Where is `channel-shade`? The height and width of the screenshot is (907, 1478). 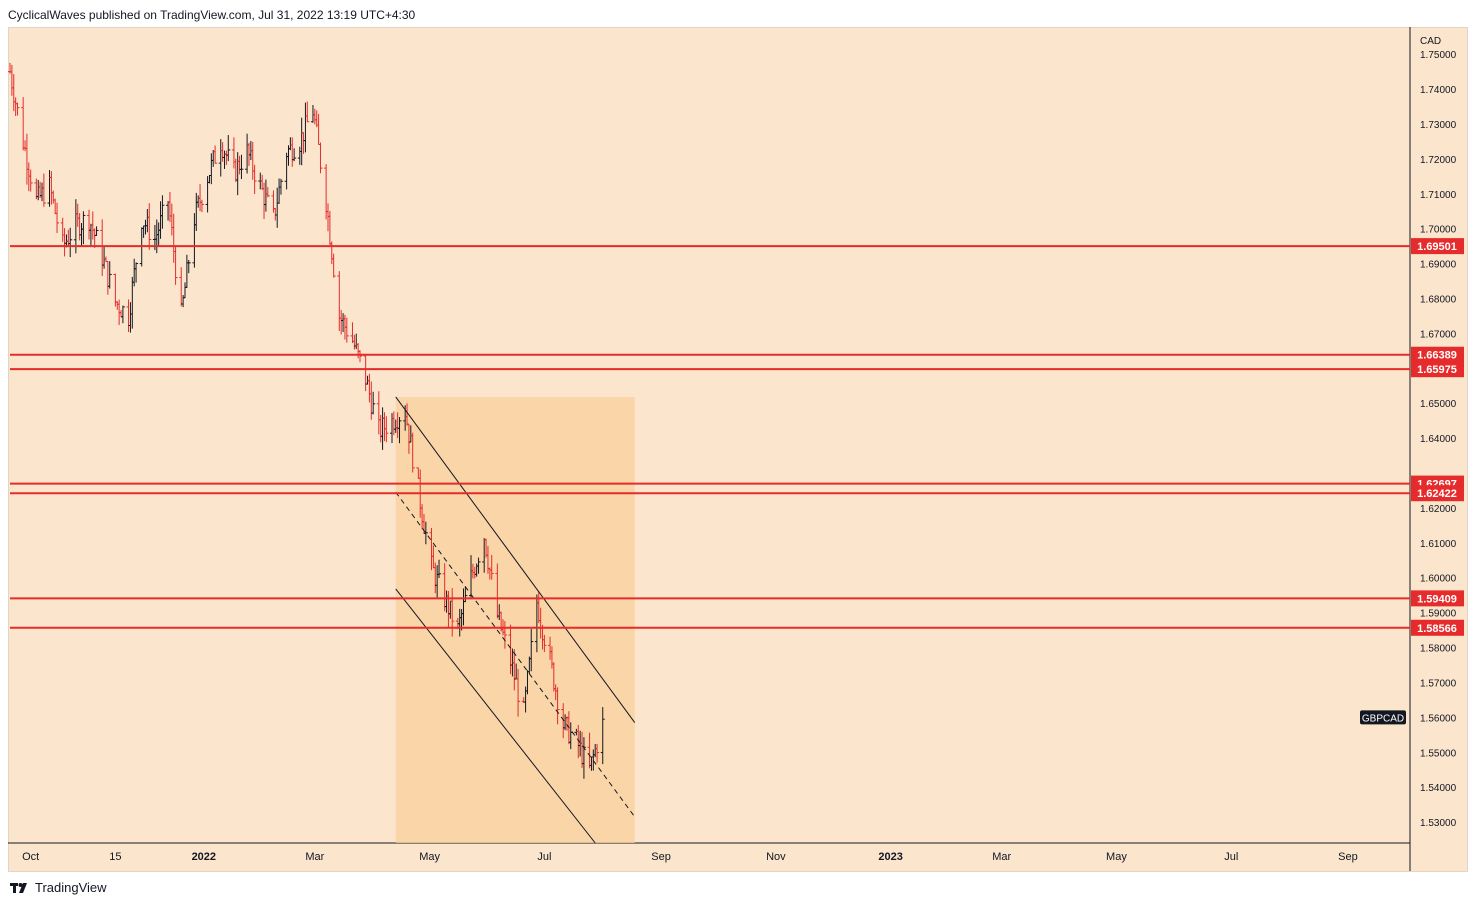
channel-shade is located at coordinates (515, 619).